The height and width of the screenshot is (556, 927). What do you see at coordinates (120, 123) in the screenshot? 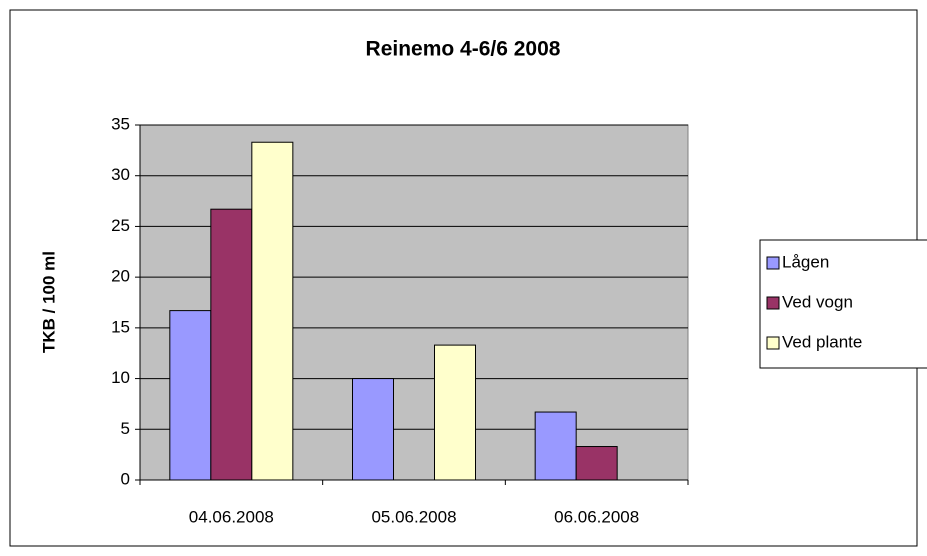
I see `y-tick-label: 35` at bounding box center [120, 123].